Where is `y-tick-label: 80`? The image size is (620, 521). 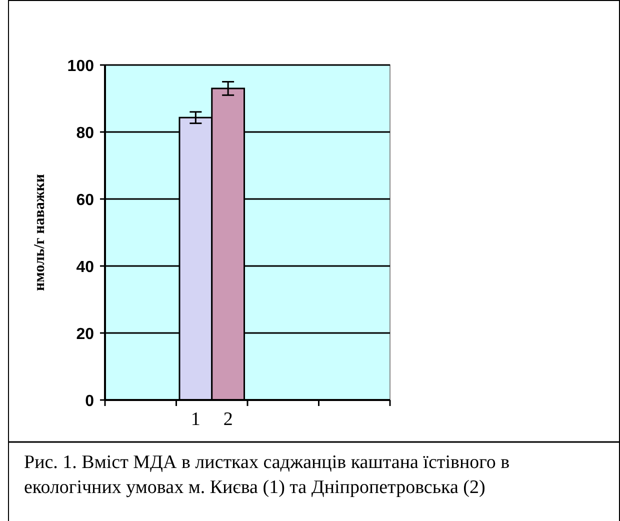
y-tick-label: 80 is located at coordinates (85, 133).